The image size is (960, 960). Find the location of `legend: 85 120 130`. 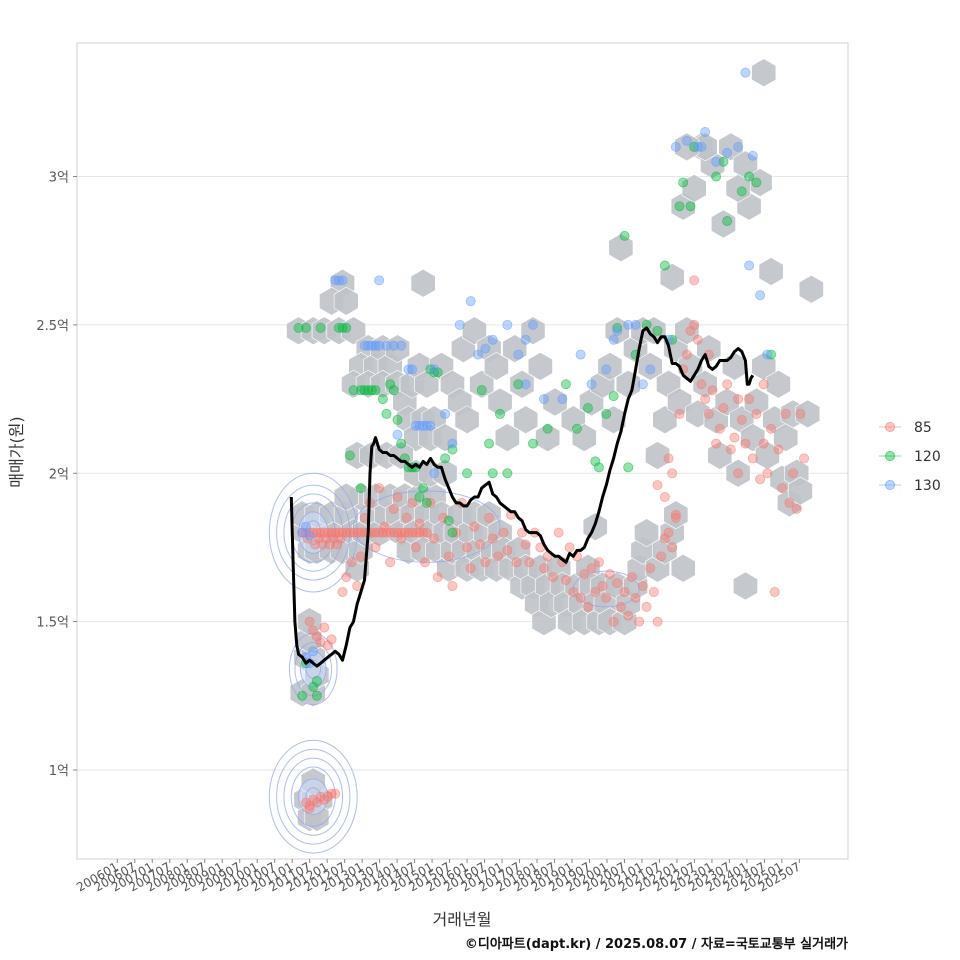

legend: 85 120 130 is located at coordinates (910, 457).